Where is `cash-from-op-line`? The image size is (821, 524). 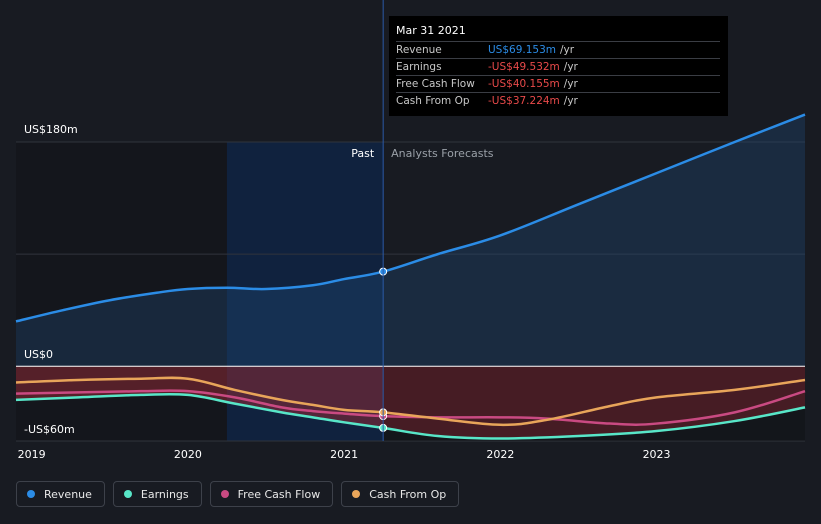 cash-from-op-line is located at coordinates (410, 401).